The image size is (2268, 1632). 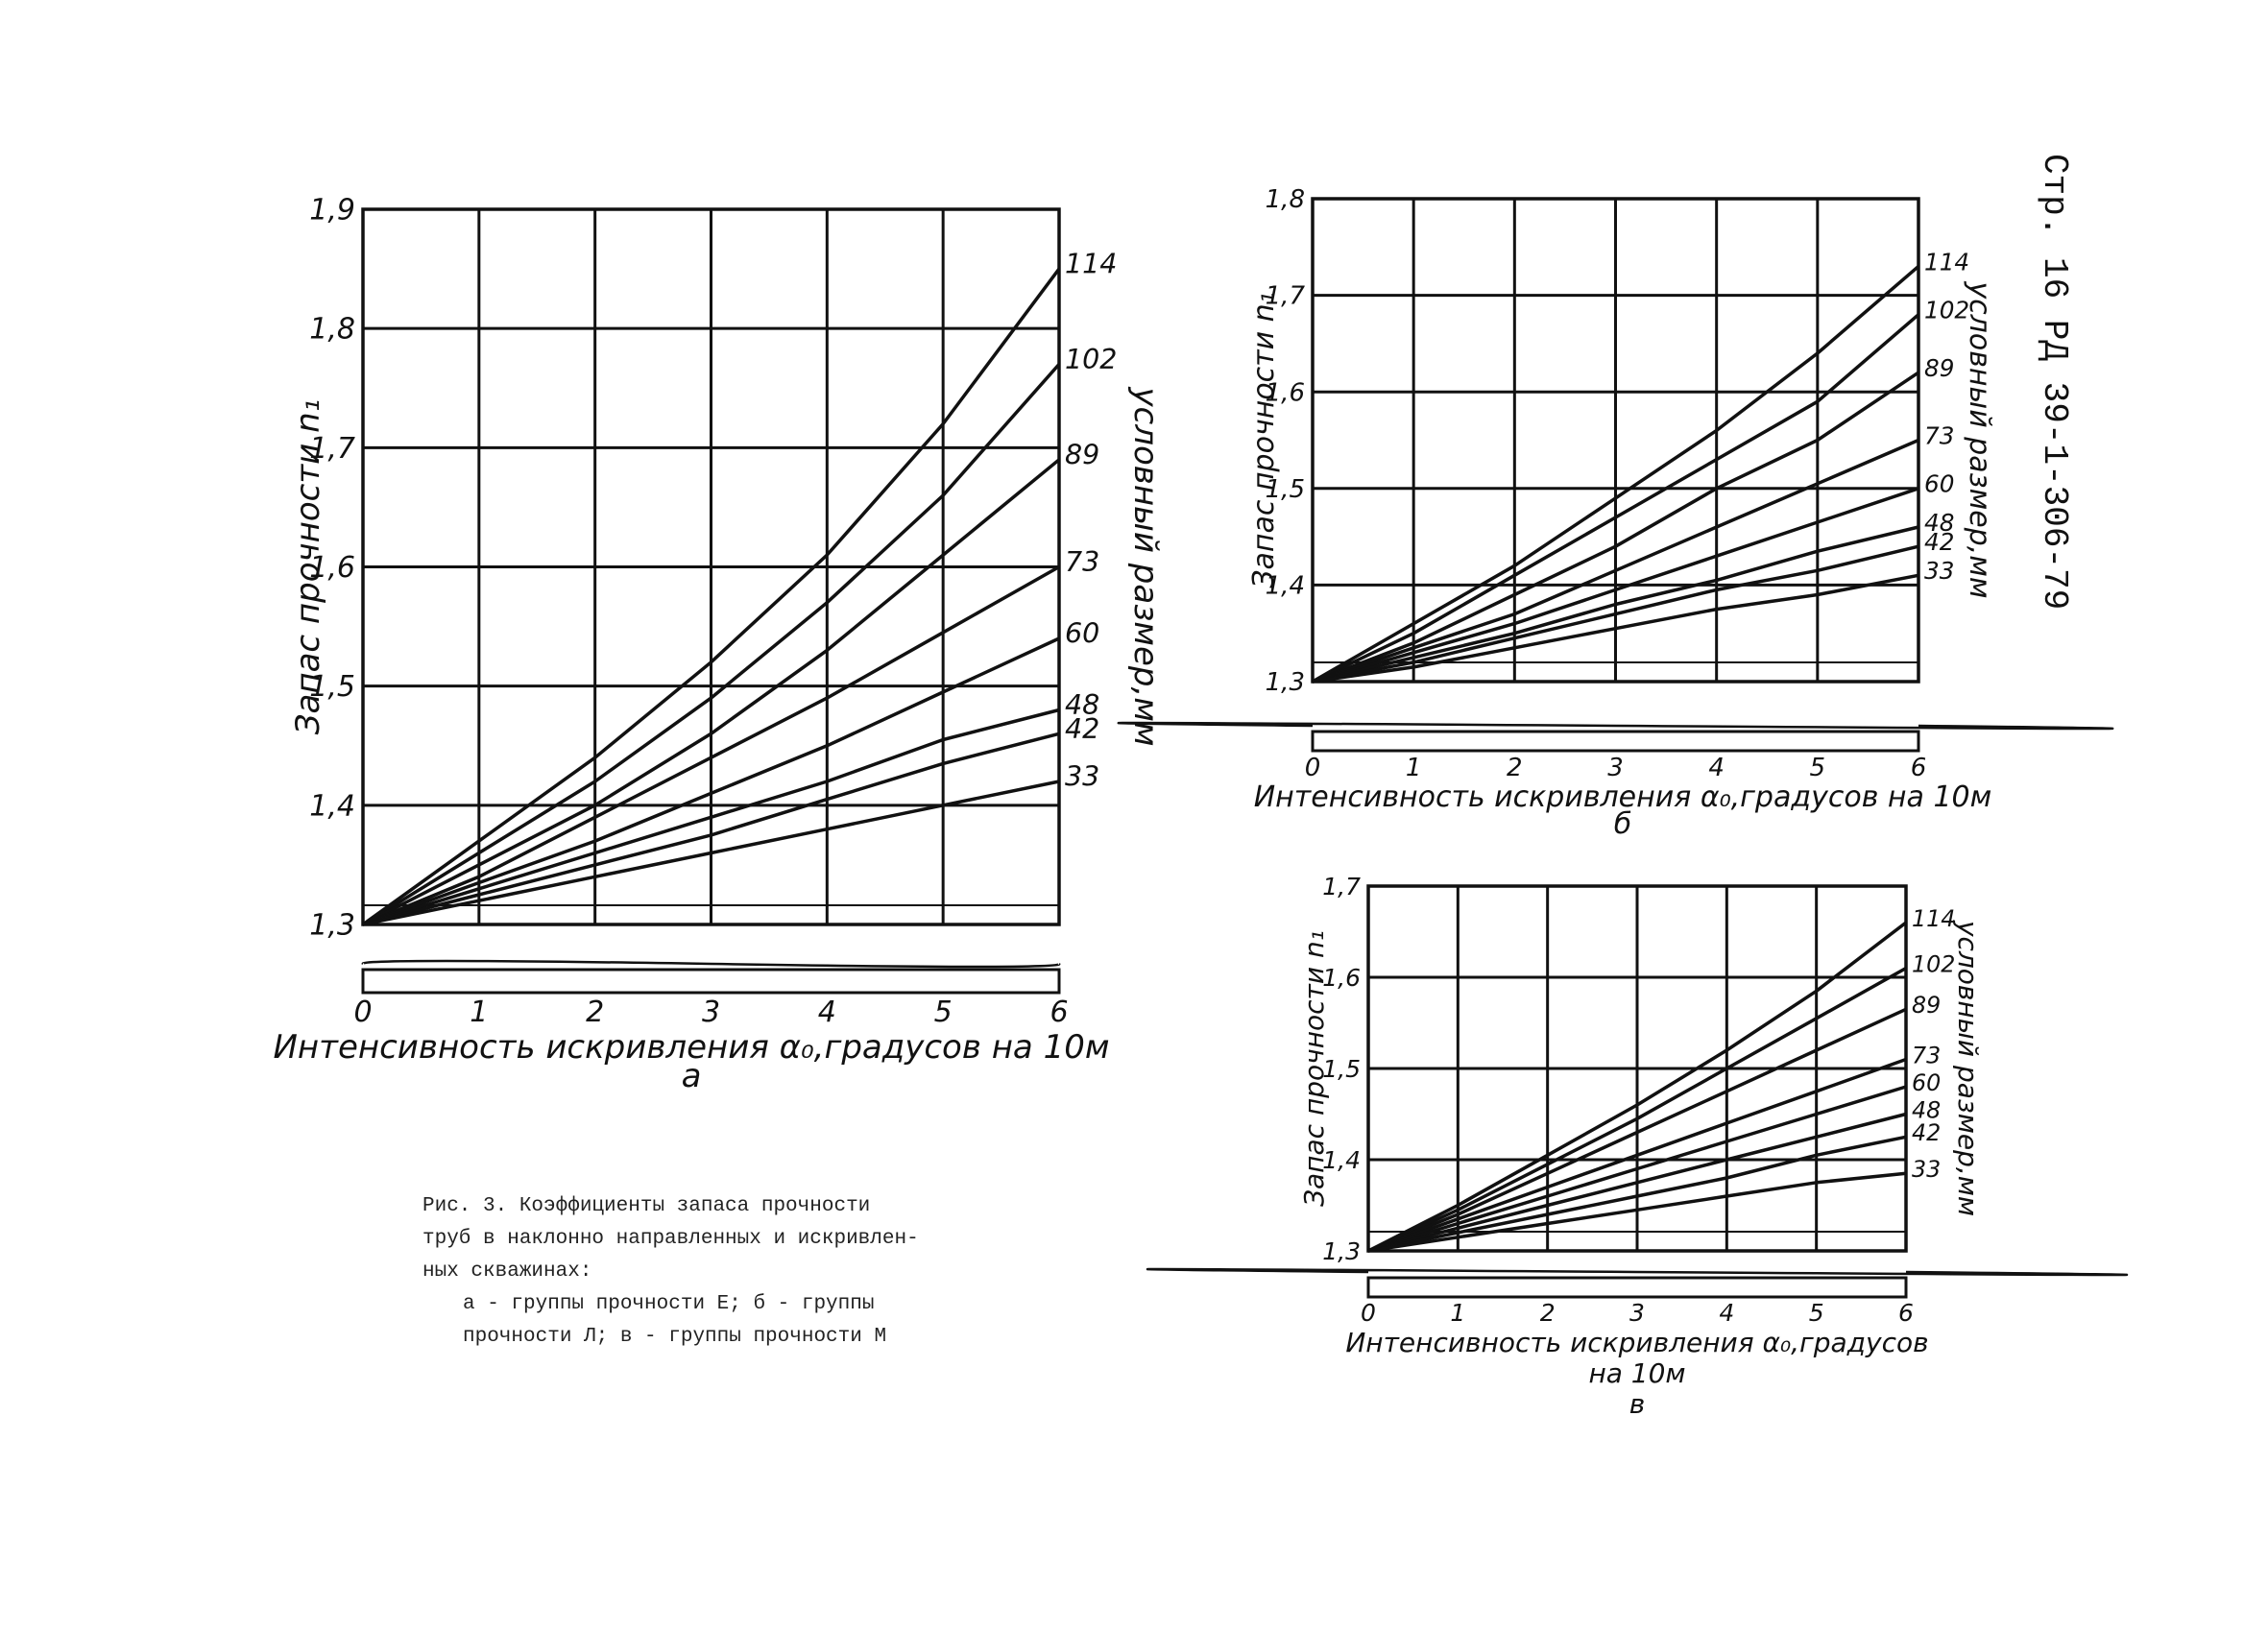 I want to click on y-tick-label: 1,8, so click(x=1285, y=200).